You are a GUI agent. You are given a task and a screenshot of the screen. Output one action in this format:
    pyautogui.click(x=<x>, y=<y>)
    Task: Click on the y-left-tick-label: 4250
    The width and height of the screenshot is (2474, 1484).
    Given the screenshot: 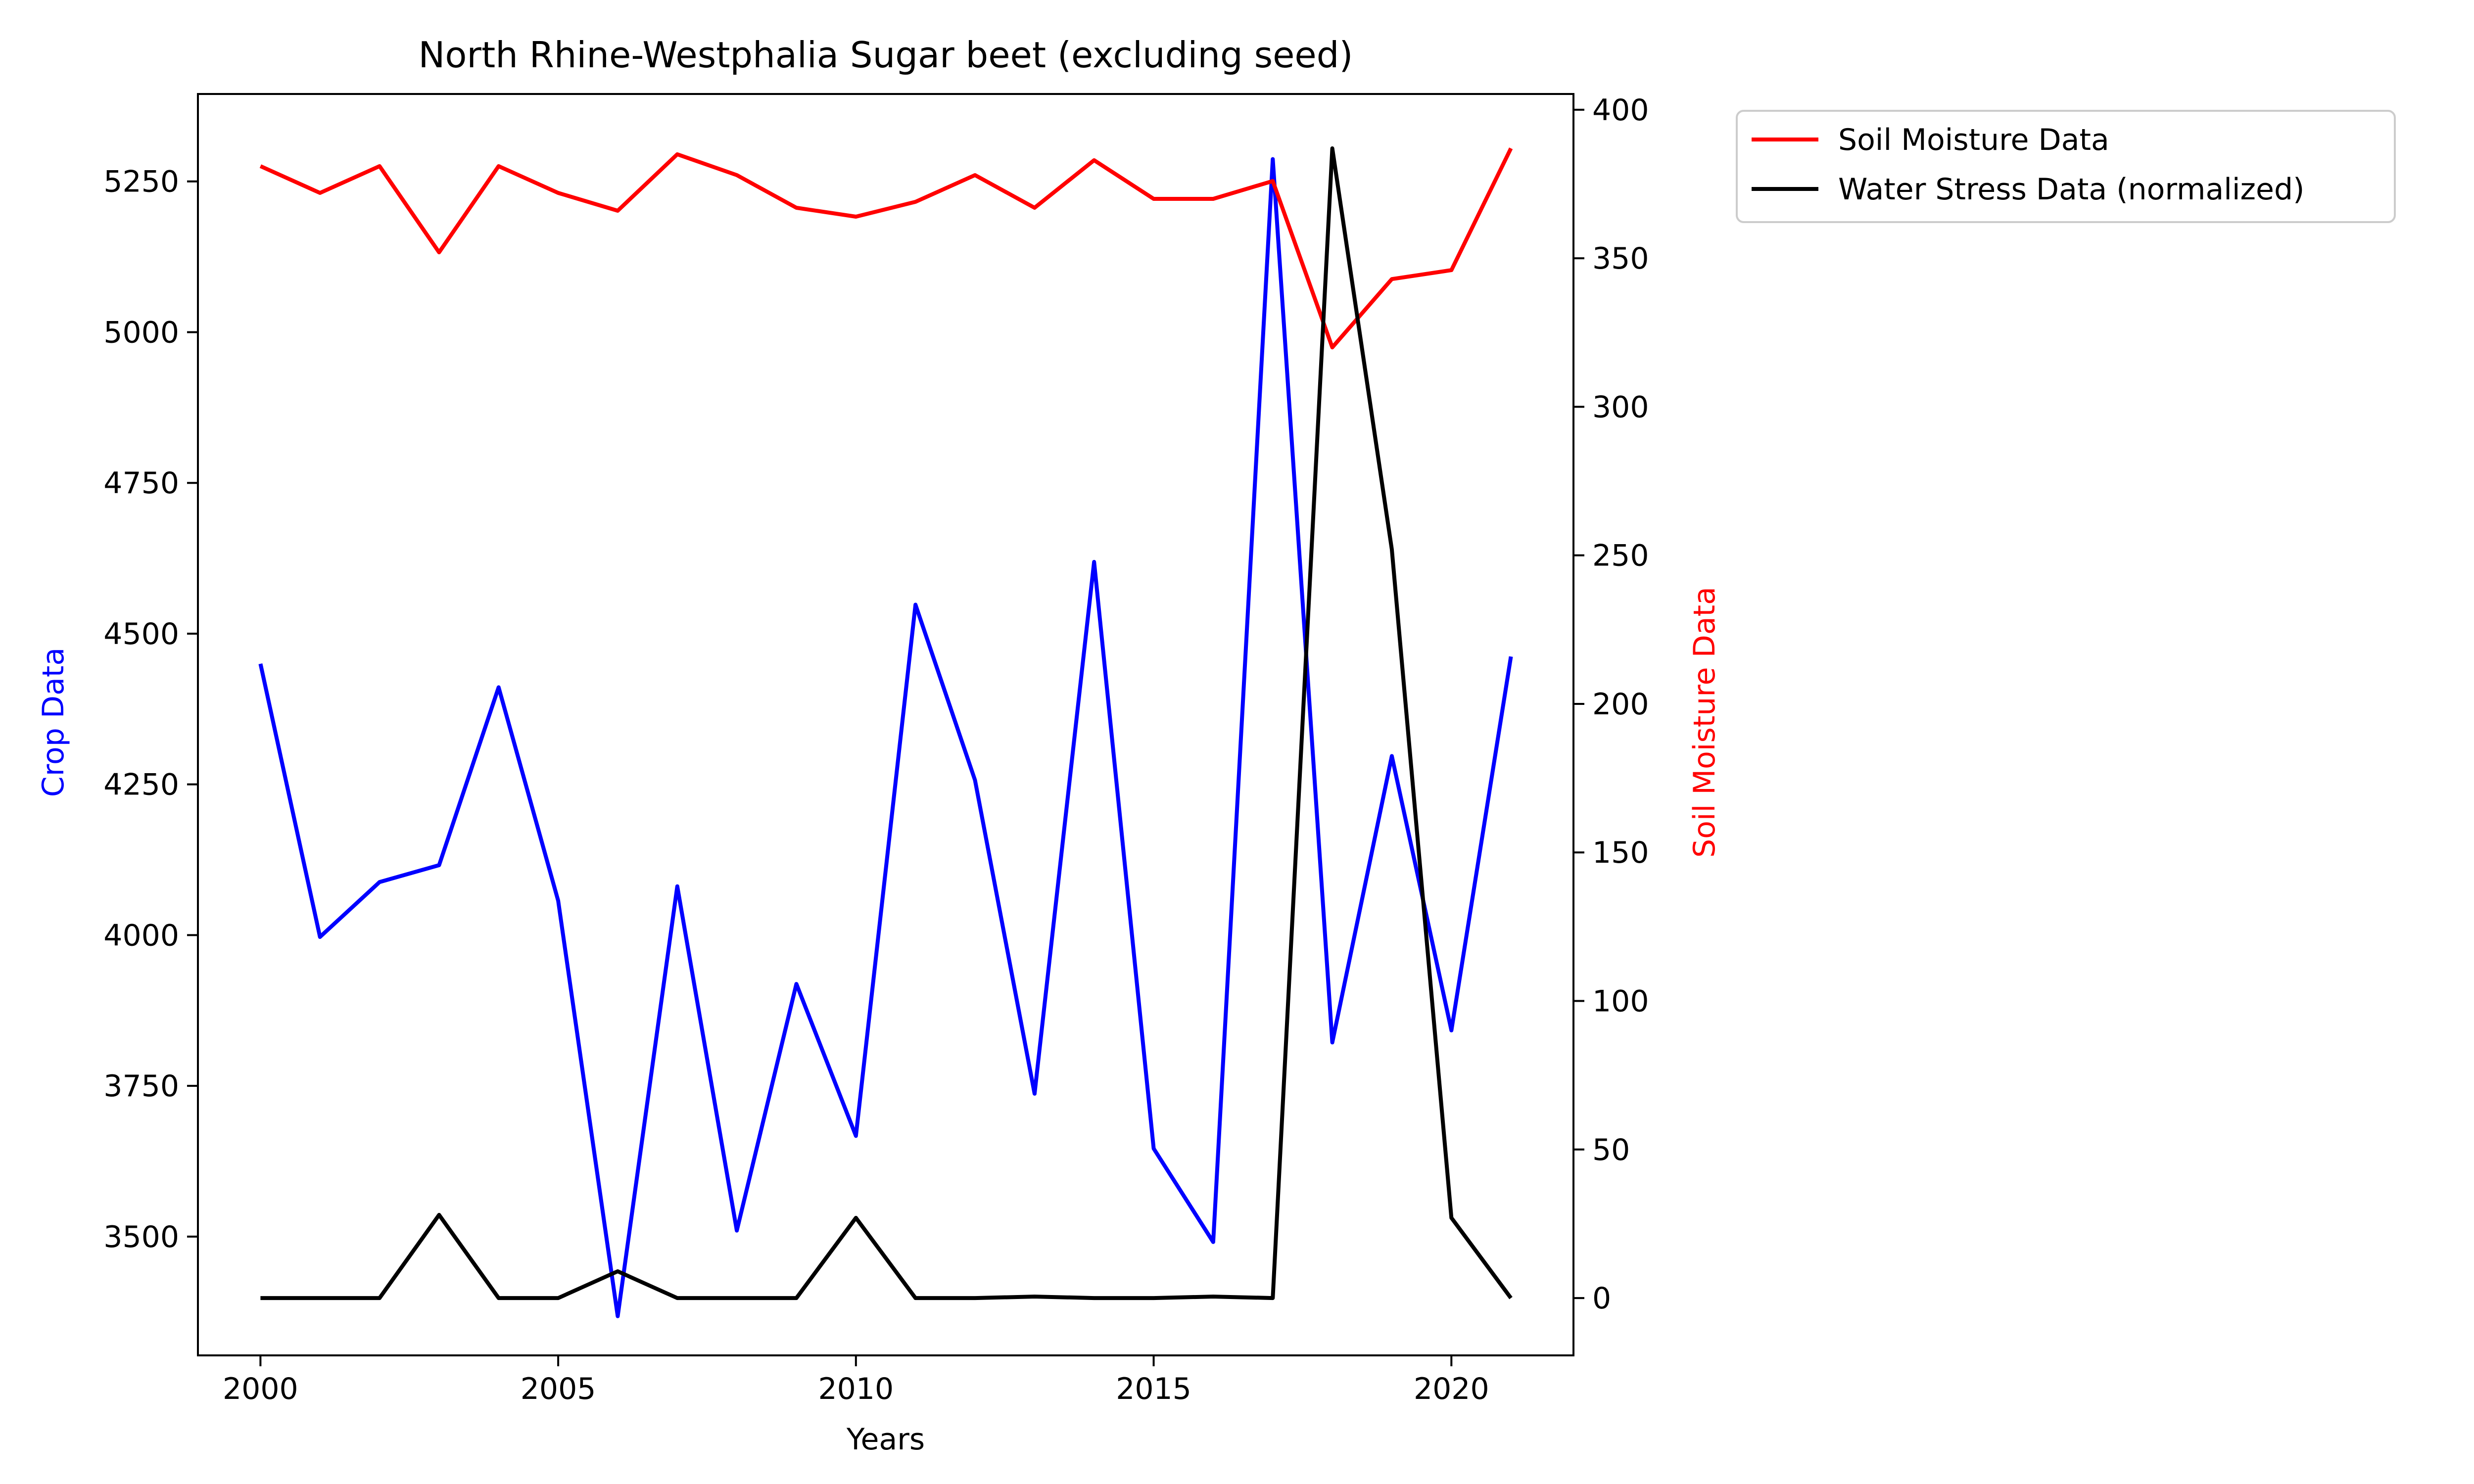 What is the action you would take?
    pyautogui.click(x=141, y=785)
    